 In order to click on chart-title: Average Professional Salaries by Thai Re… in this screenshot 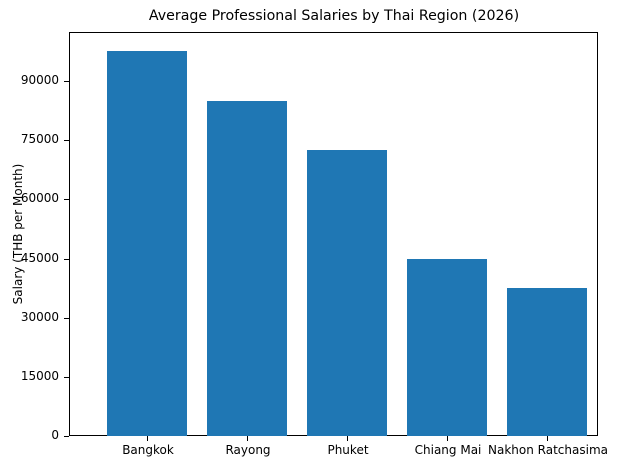, I will do `click(334, 16)`.